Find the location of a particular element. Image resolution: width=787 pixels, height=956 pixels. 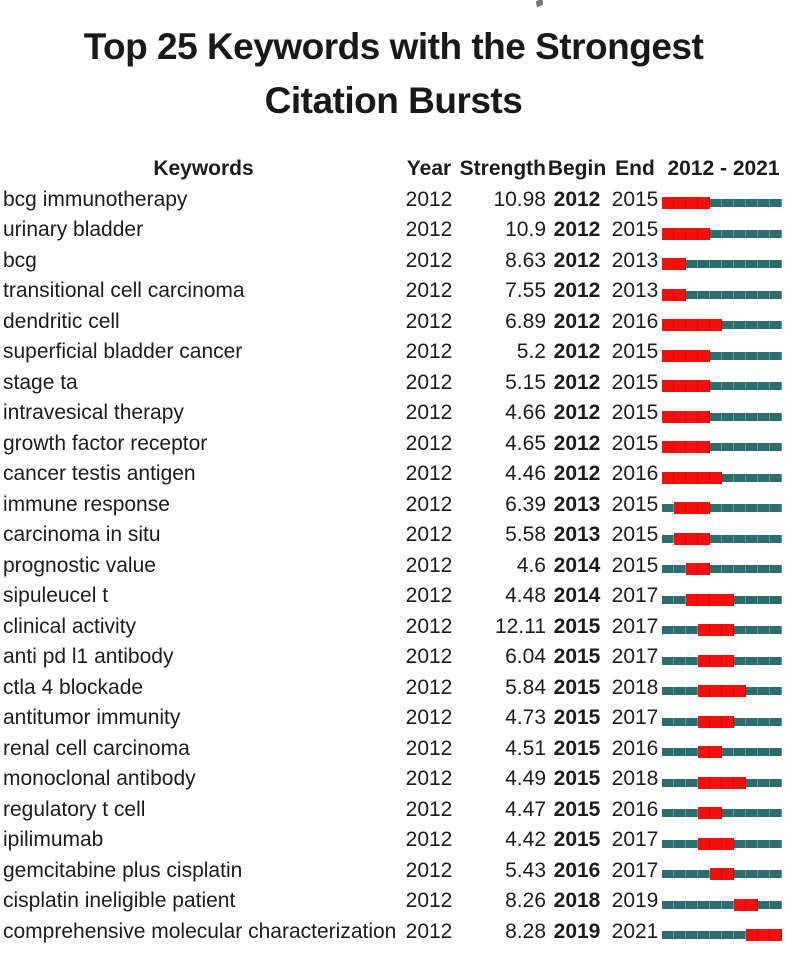

strength-cell: 4.73 is located at coordinates (525, 718).